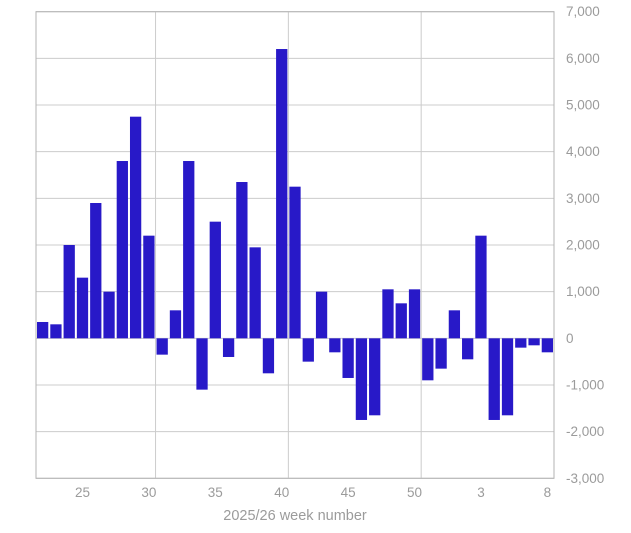 The width and height of the screenshot is (631, 533). I want to click on y-tick-label: 3,000, so click(583, 198).